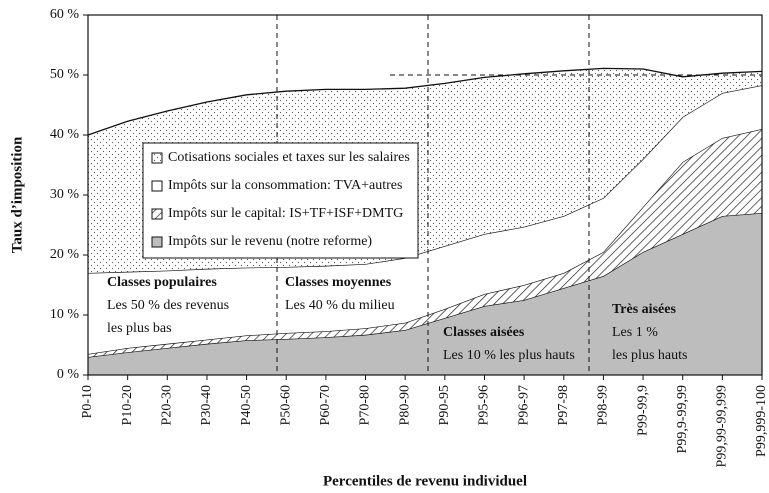 This screenshot has height=493, width=769. I want to click on x-tick-label: P30-40, so click(206, 405).